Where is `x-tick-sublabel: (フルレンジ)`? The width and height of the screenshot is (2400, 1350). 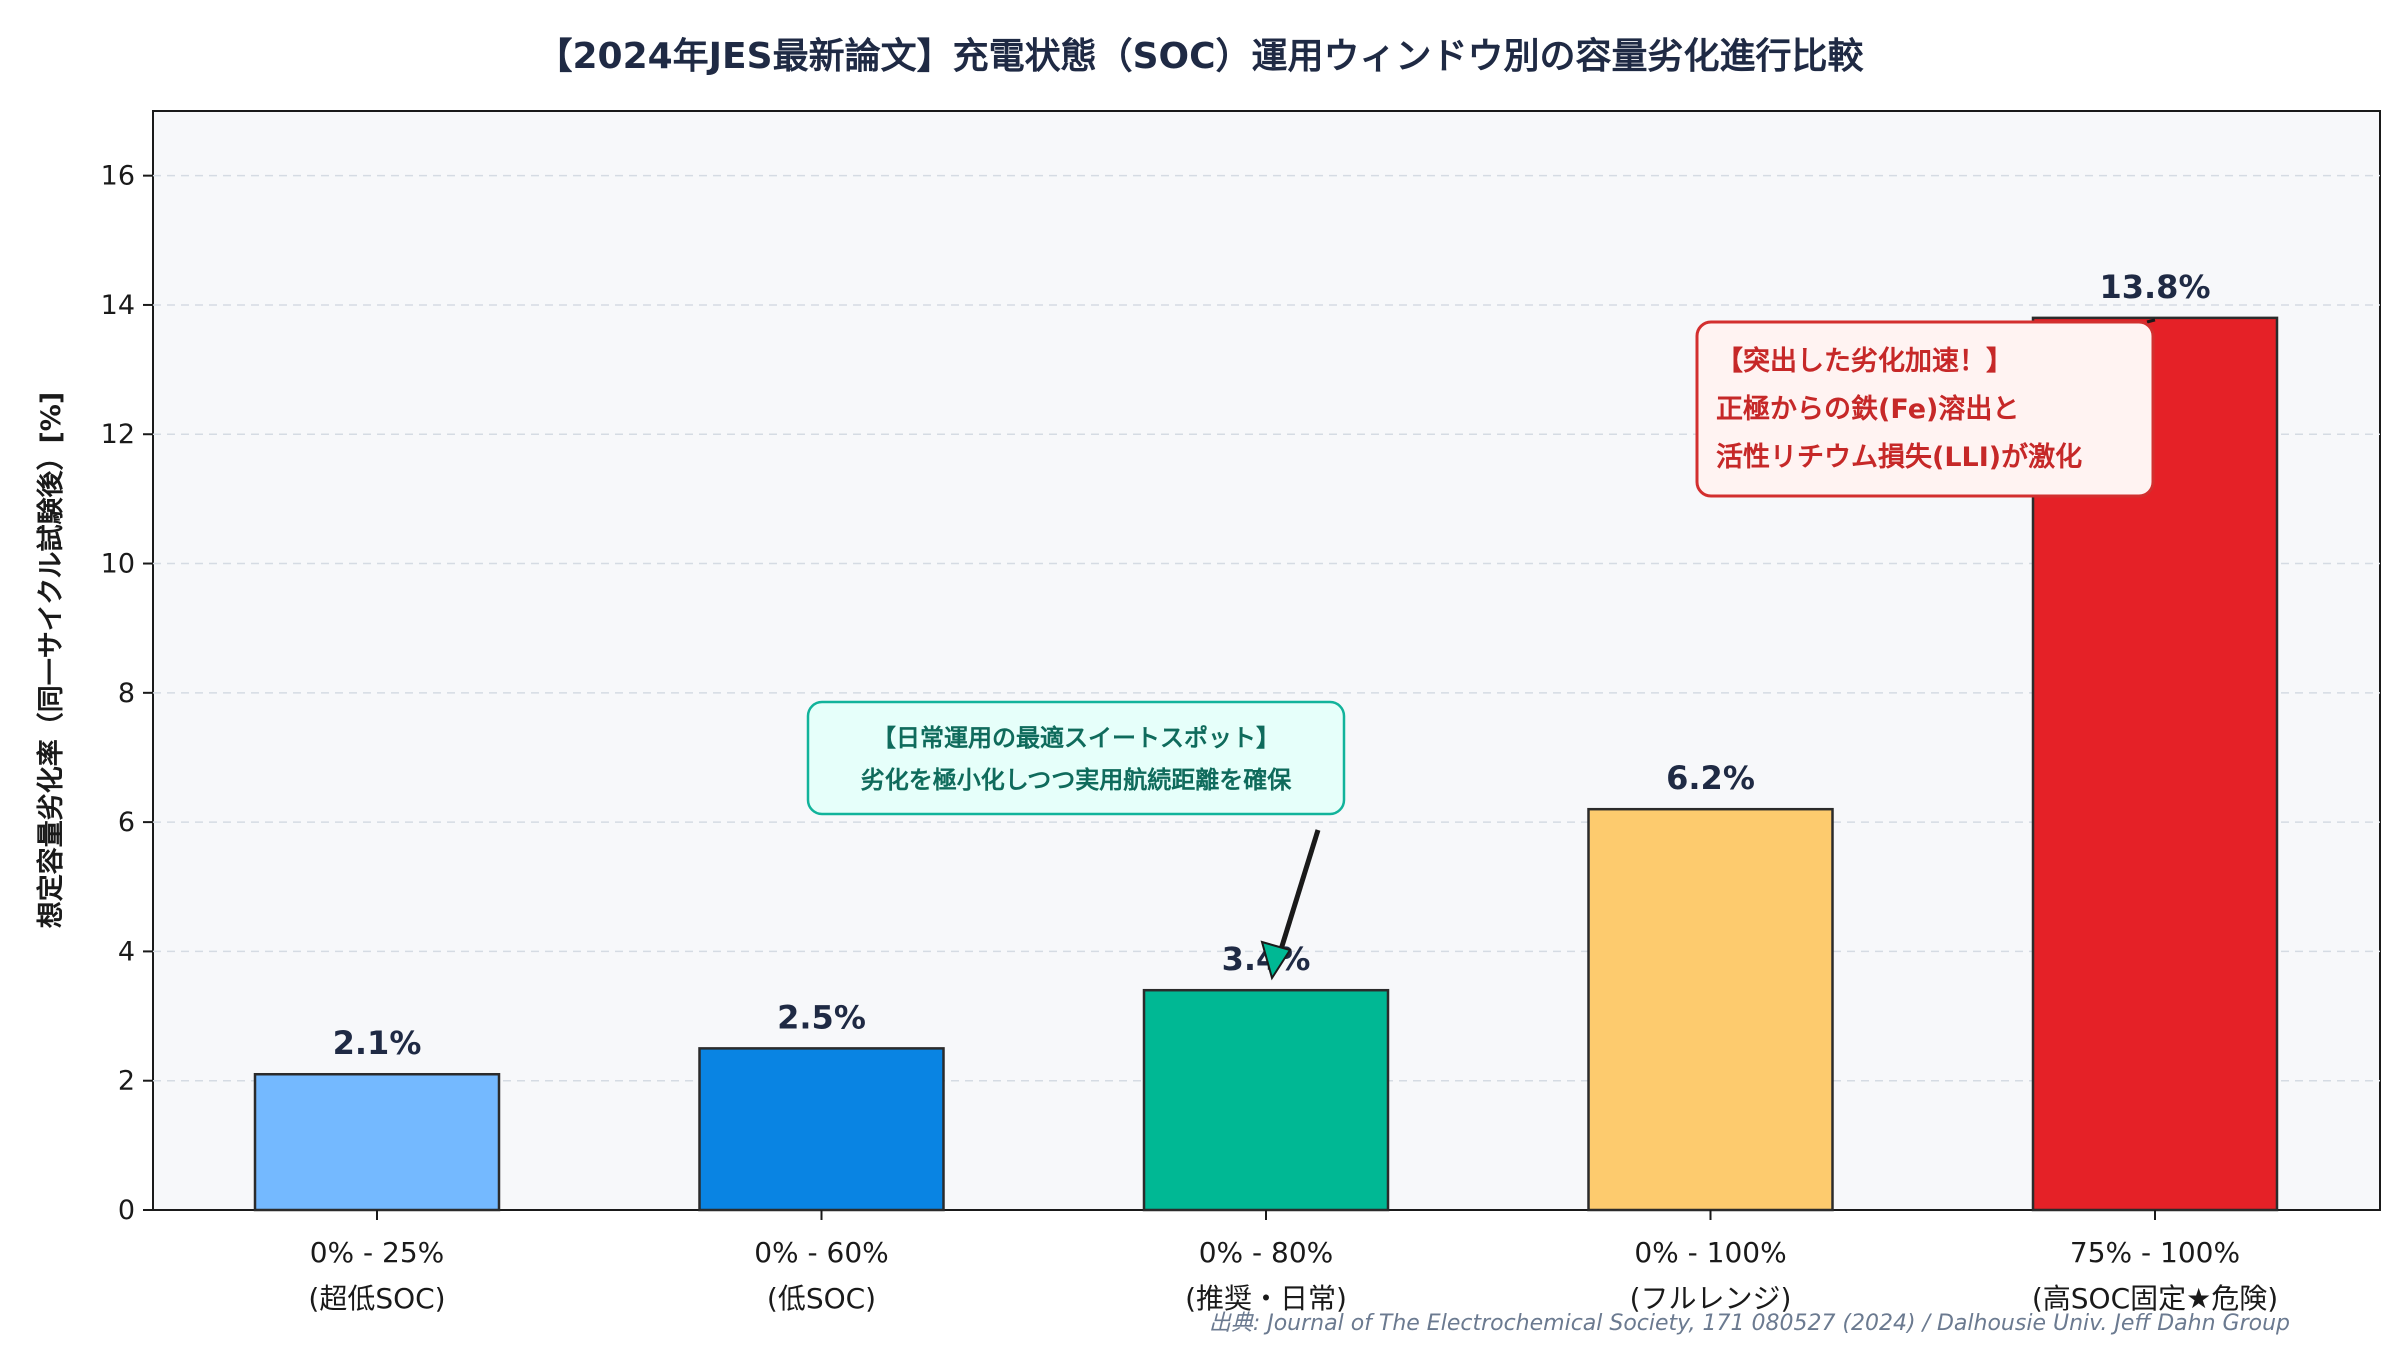
x-tick-sublabel: (フルレンジ) is located at coordinates (1711, 1298).